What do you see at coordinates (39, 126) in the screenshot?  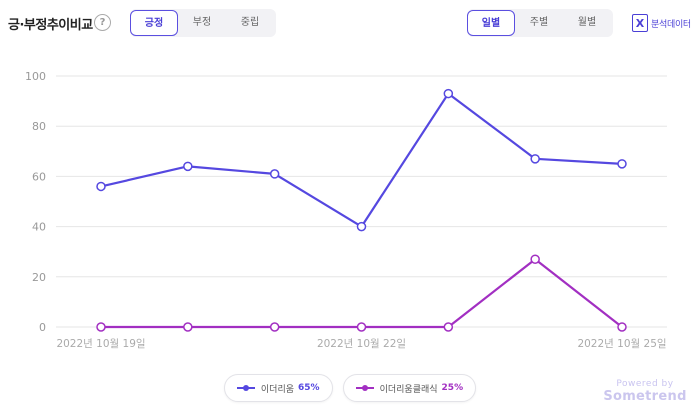 I see `y-tick-label-4: 80` at bounding box center [39, 126].